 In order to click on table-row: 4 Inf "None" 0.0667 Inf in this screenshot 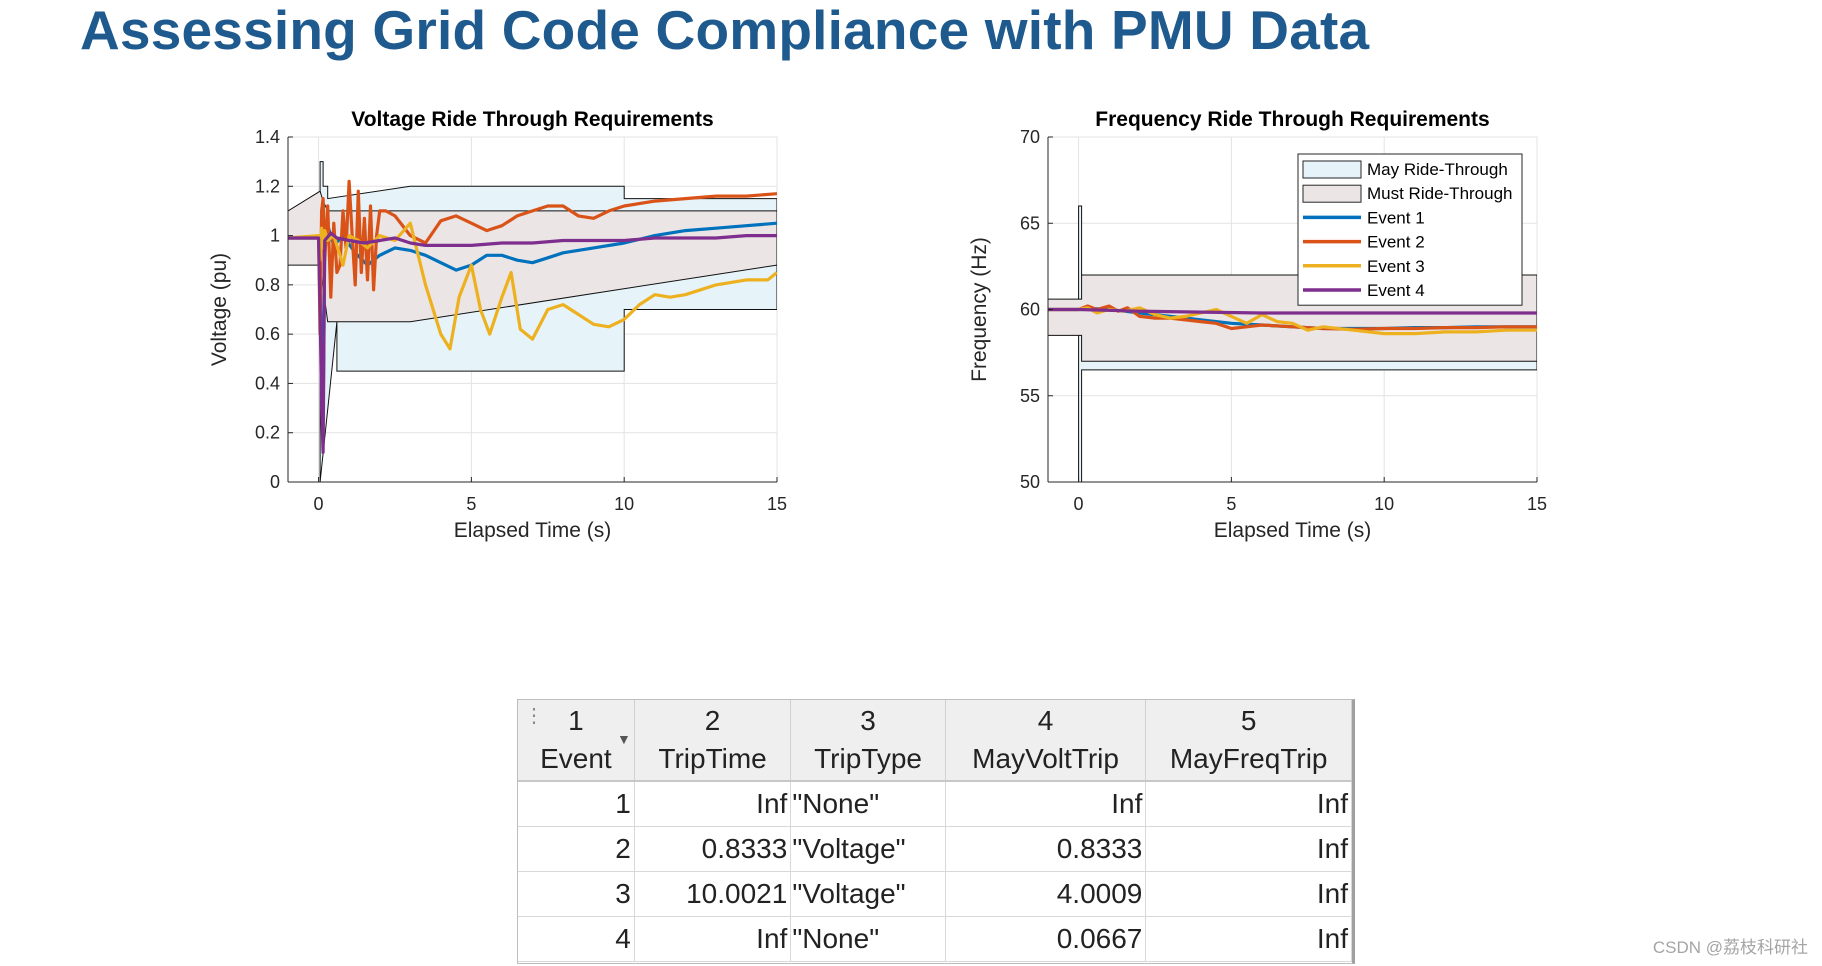, I will do `click(935, 939)`.